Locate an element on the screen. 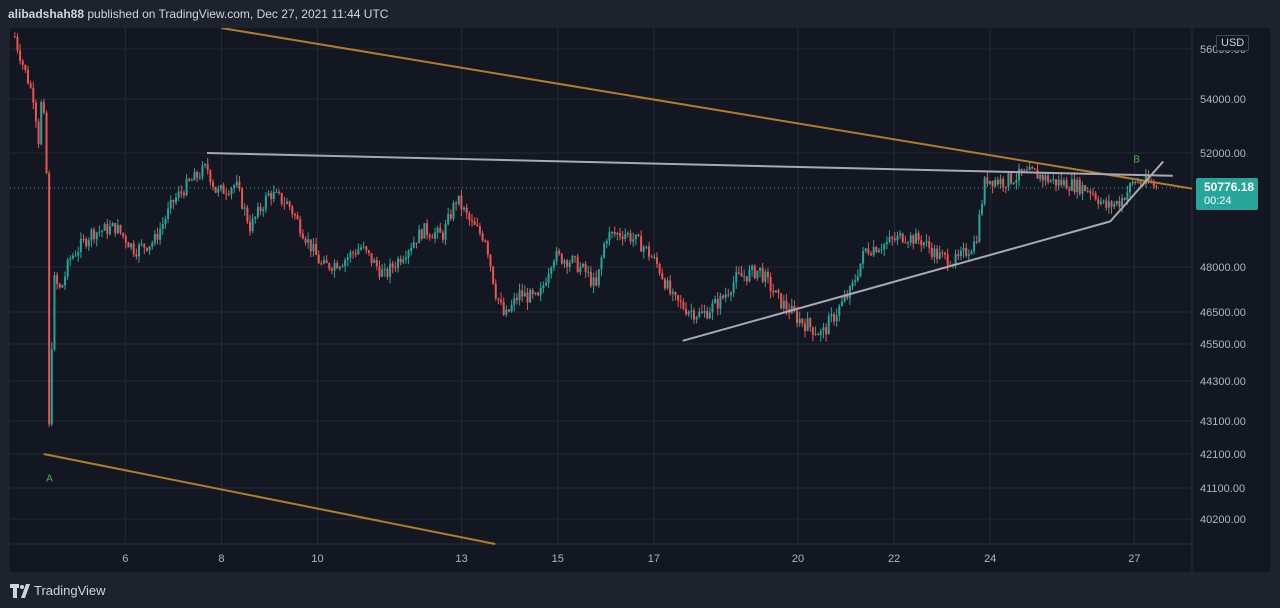 This screenshot has width=1280, height=608. time-tick-label: 20 is located at coordinates (798, 559).